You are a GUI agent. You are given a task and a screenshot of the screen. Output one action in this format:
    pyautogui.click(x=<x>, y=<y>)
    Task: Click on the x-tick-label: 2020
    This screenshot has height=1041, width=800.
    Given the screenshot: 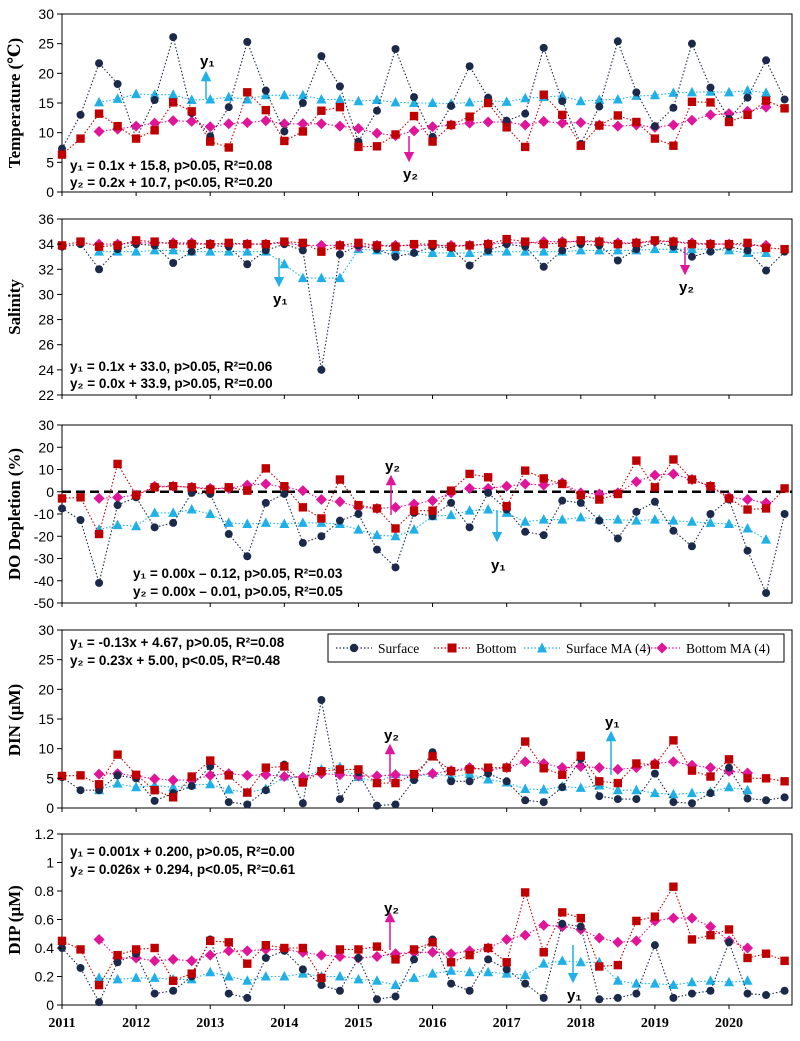 What is the action you would take?
    pyautogui.click(x=729, y=1023)
    